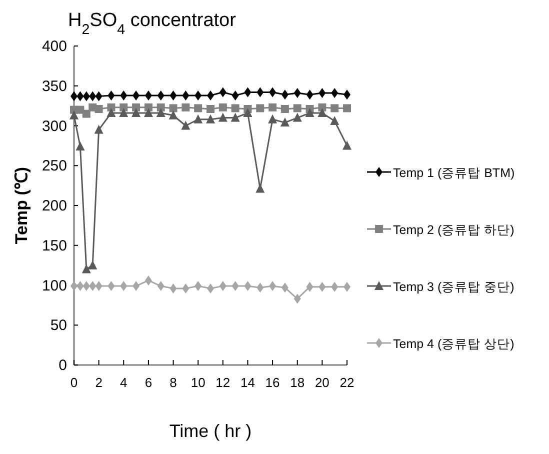 This screenshot has width=549, height=454. What do you see at coordinates (54, 126) in the screenshot?
I see `y-tick-label: 300` at bounding box center [54, 126].